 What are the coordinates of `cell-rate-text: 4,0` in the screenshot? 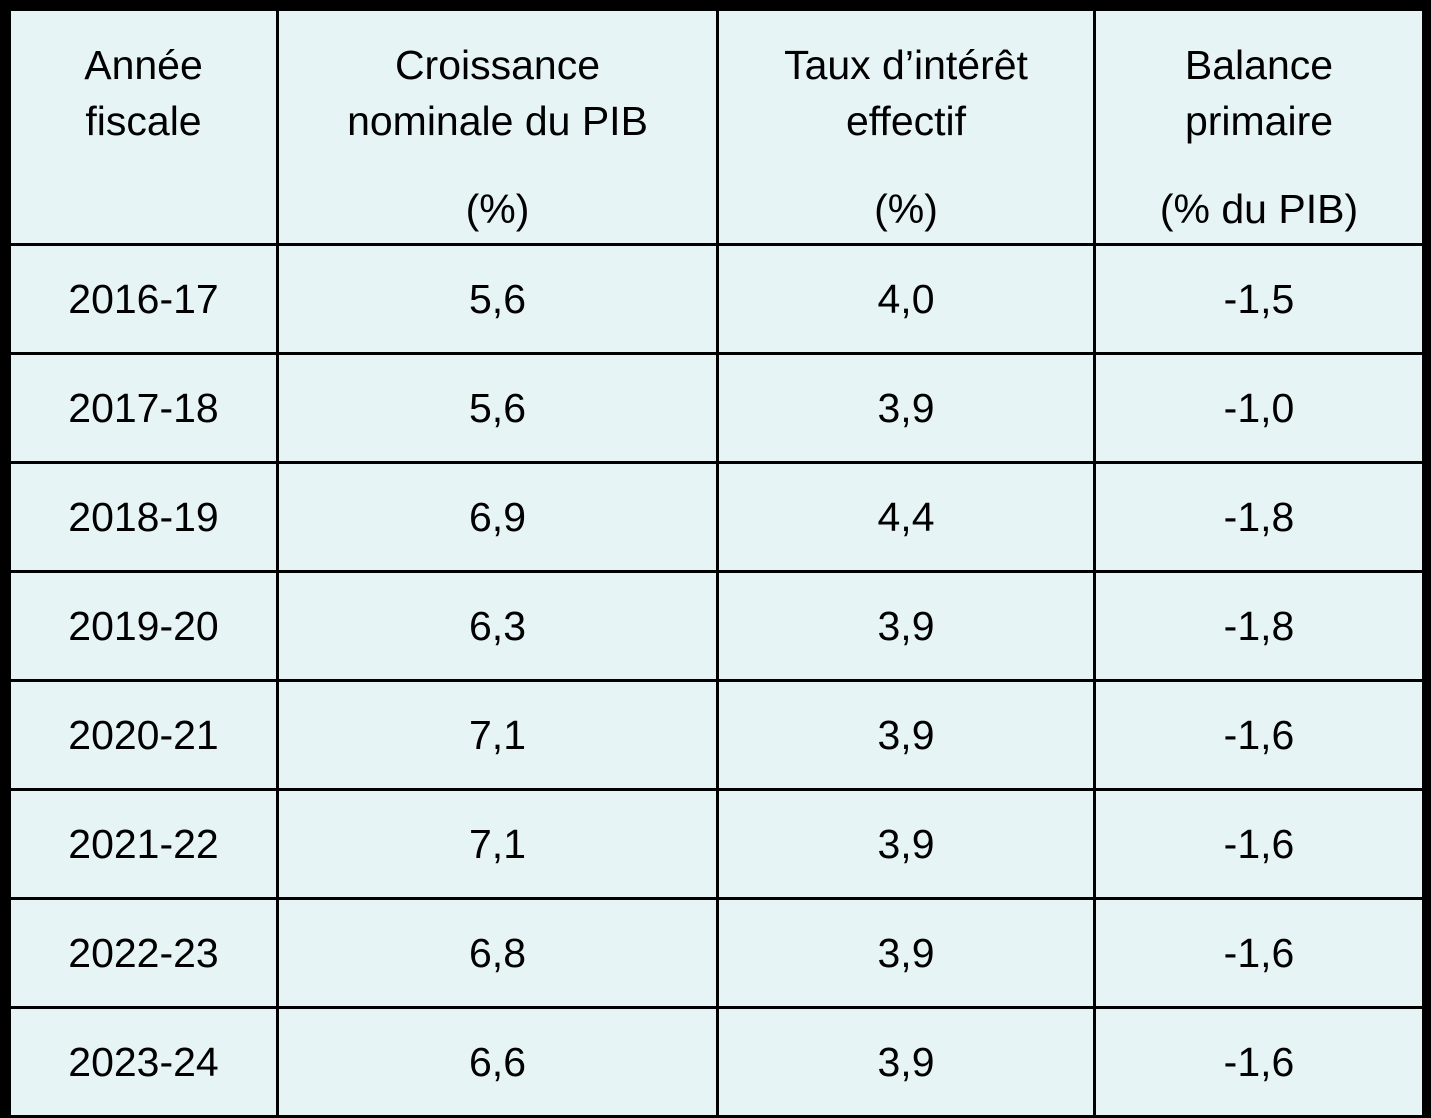 It's located at (906, 298).